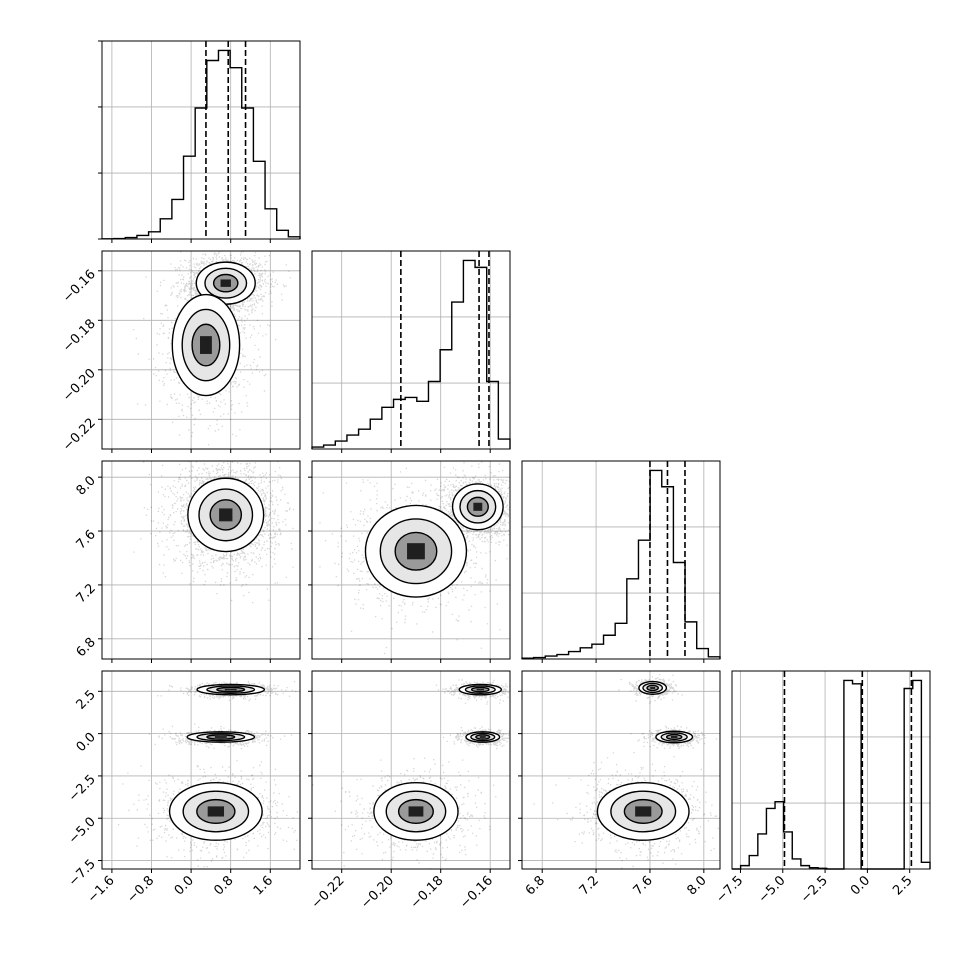 This screenshot has height=970, width=970. What do you see at coordinates (589, 885) in the screenshot?
I see `x-tick-label: 7.2` at bounding box center [589, 885].